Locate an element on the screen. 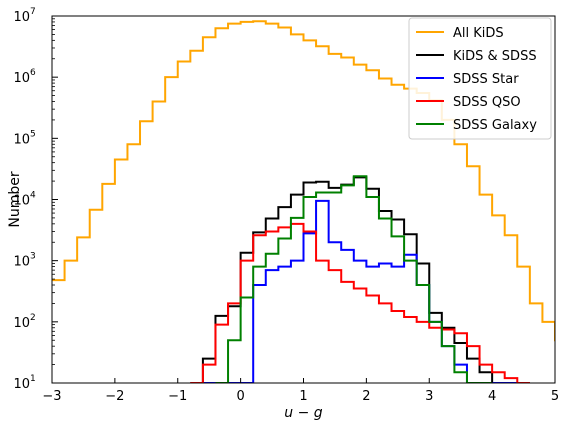  x-tick-label: −3 is located at coordinates (51, 396).